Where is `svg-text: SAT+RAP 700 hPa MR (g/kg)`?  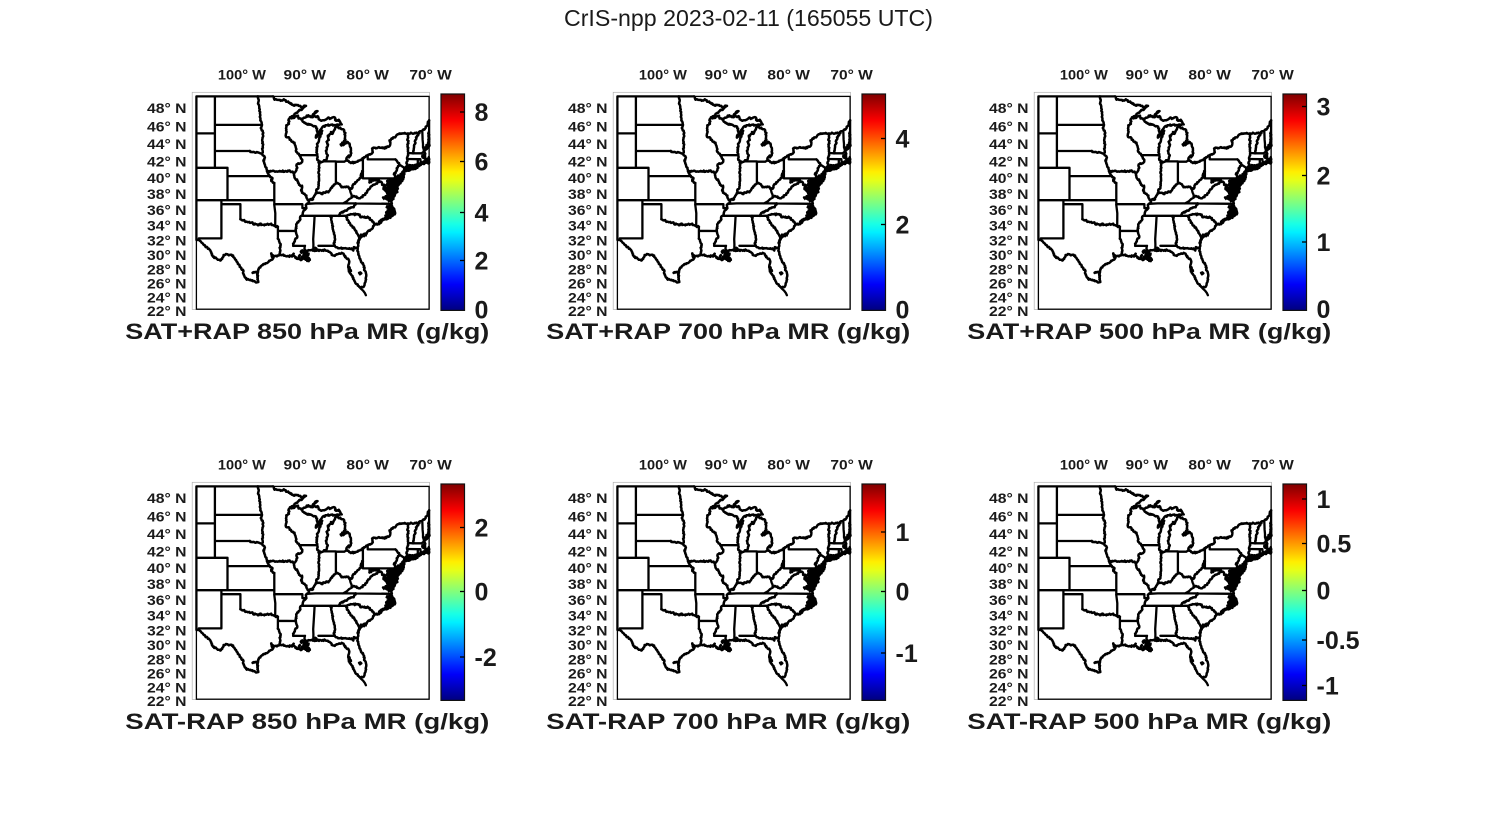 svg-text: SAT+RAP 700 hPa MR (g/kg) is located at coordinates (728, 331).